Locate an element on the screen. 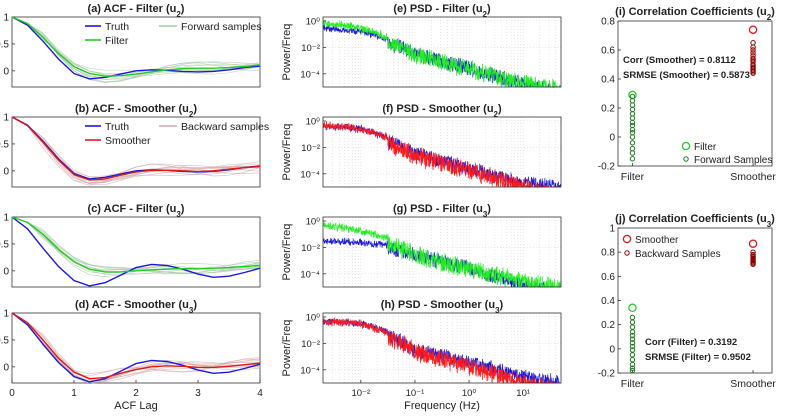 The width and height of the screenshot is (793, 418). x-tick-label: 1 is located at coordinates (74, 393).